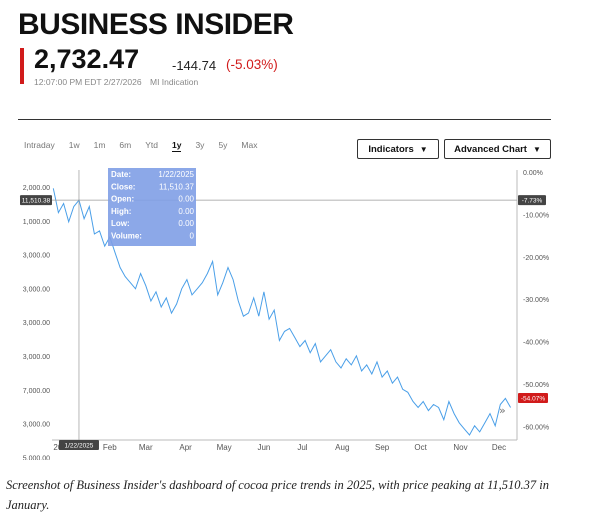  Describe the element at coordinates (120, 223) in the screenshot. I see `tooltip-label: Low:` at that location.